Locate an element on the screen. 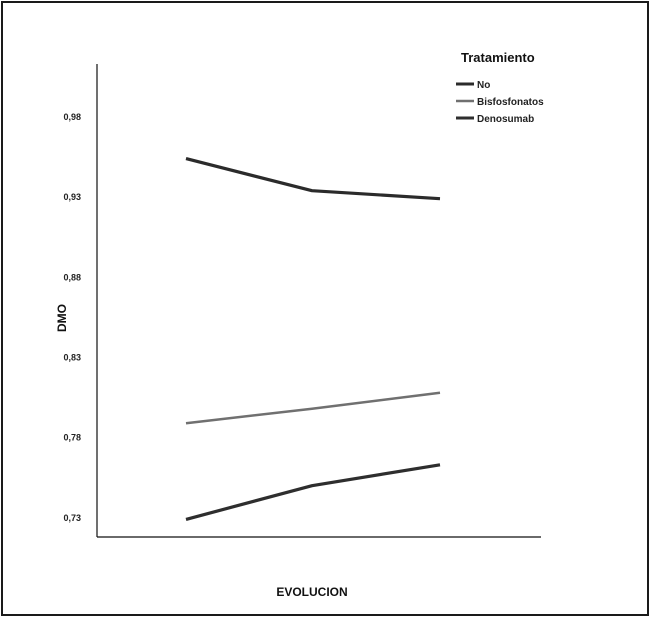 The image size is (650, 617). y-tick-label: 0,78 is located at coordinates (72, 438).